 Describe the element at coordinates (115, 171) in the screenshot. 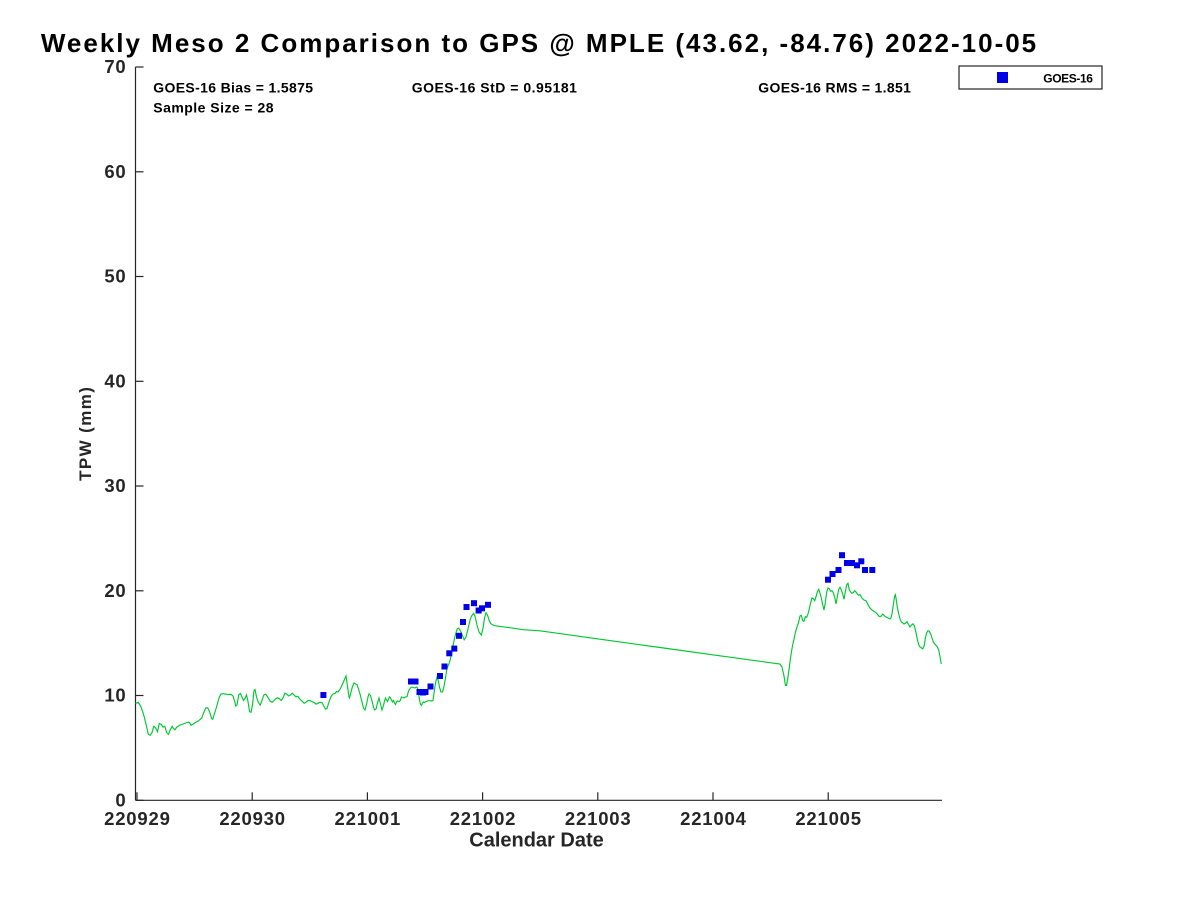

I see `svg-text: 60` at that location.